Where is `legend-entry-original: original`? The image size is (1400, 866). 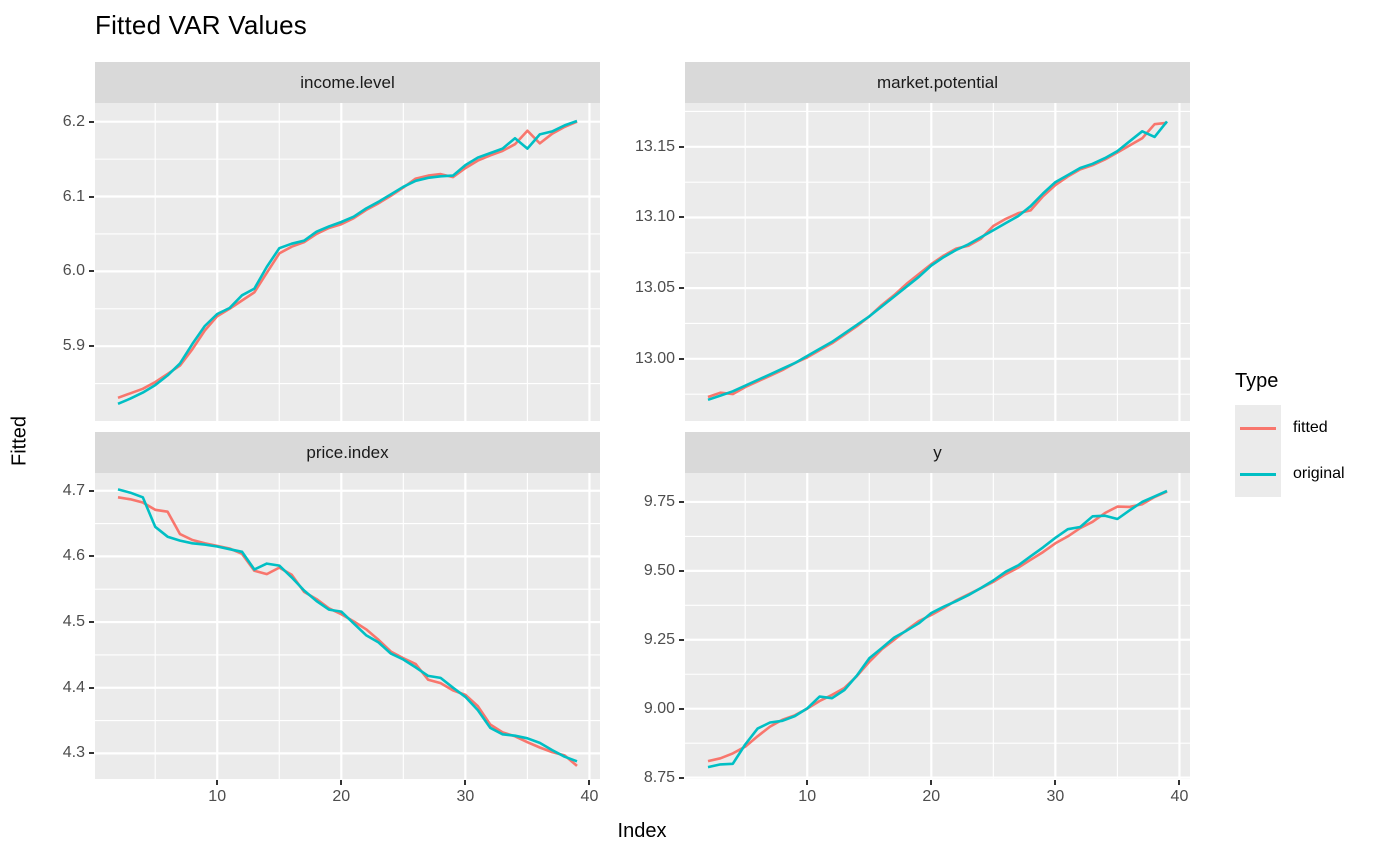 legend-entry-original: original is located at coordinates (1290, 474).